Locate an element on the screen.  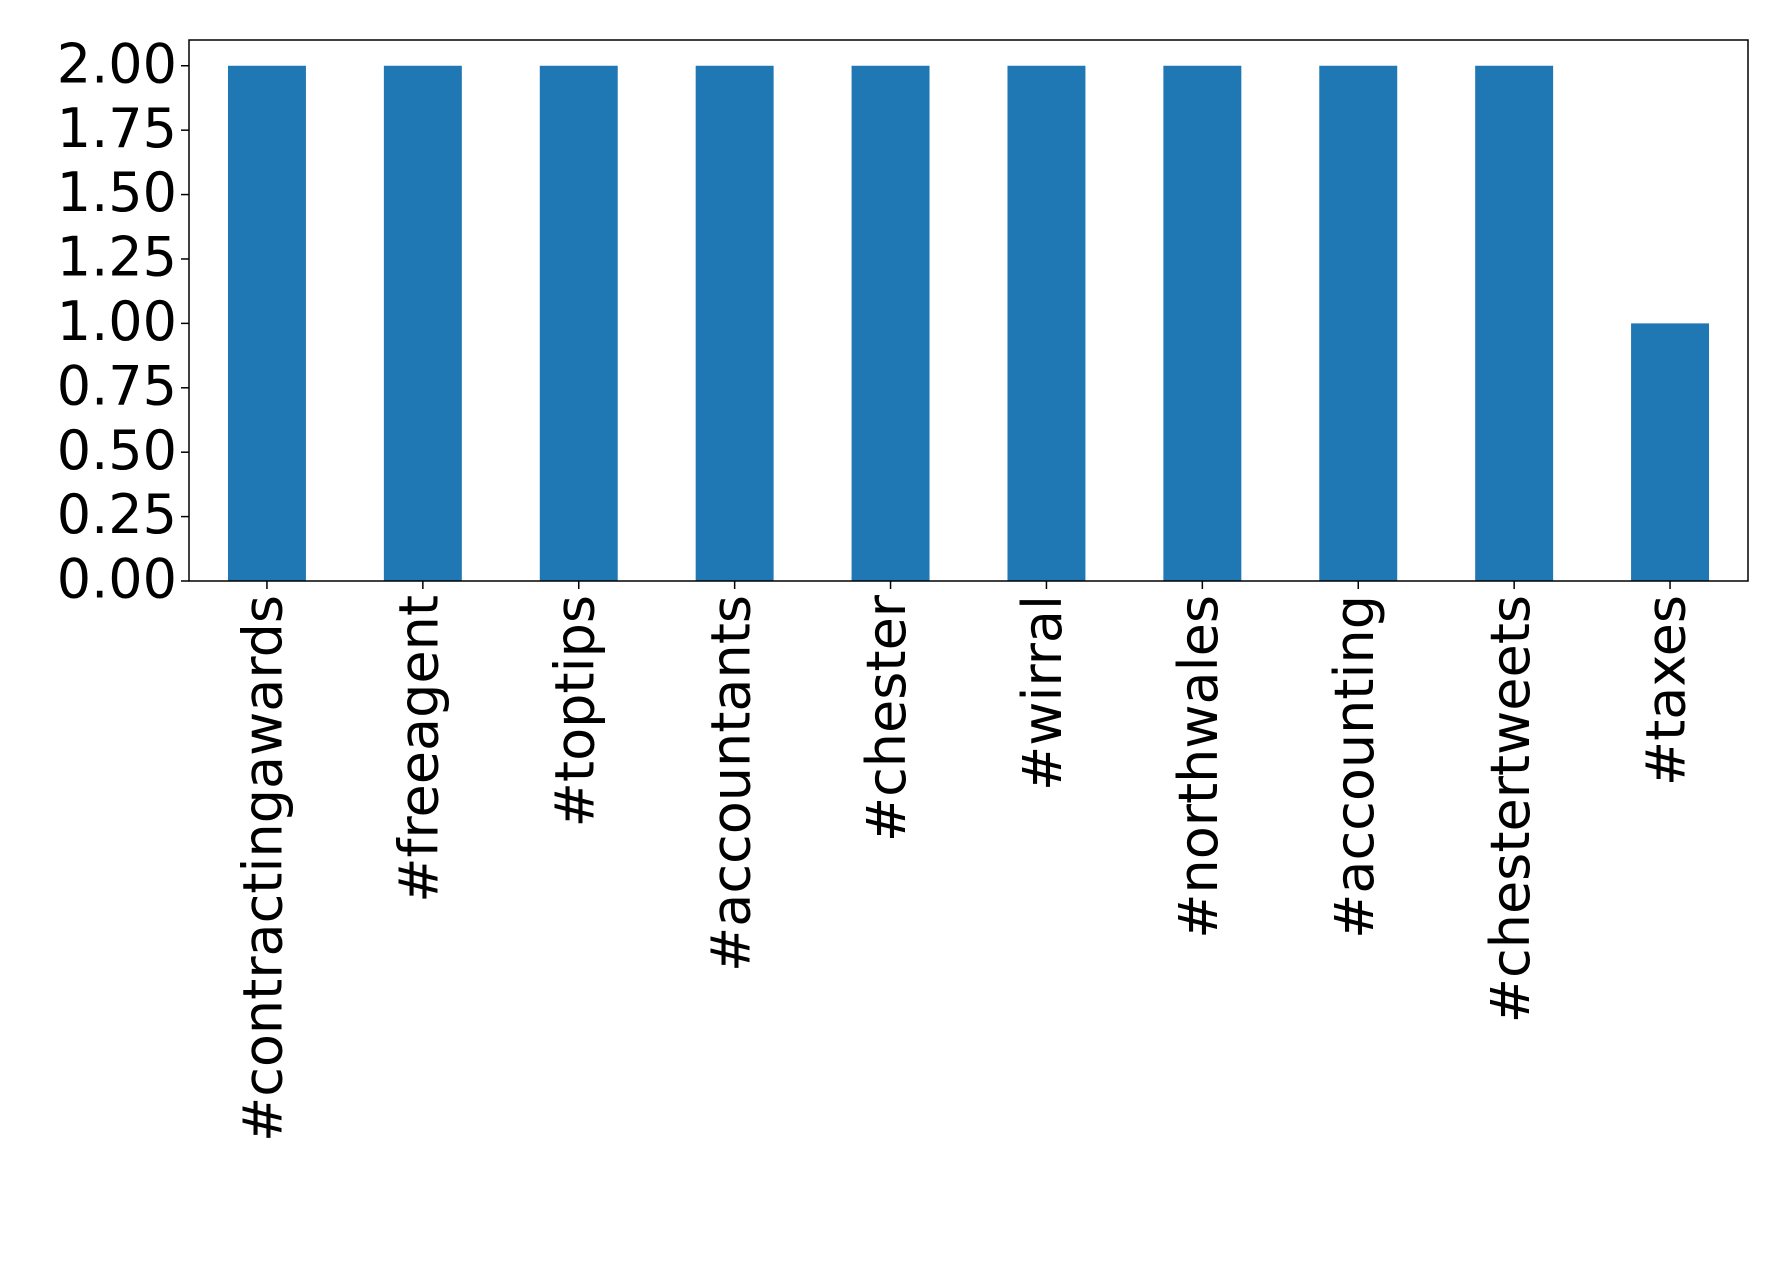
y-tick-label: 0.50 is located at coordinates (117, 450).